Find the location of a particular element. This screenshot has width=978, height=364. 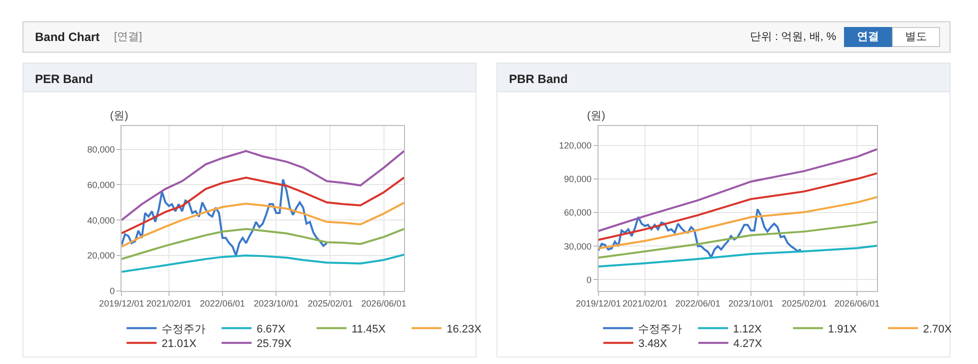

y-tick-label: 30,000 is located at coordinates (578, 246).